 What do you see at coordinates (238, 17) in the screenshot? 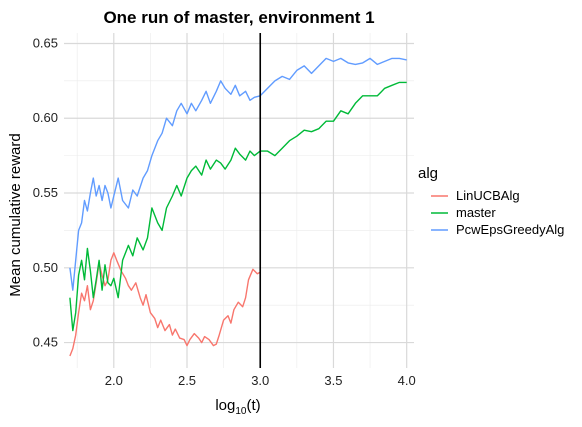
I see `chart-title: One run of master, environment 1` at bounding box center [238, 17].